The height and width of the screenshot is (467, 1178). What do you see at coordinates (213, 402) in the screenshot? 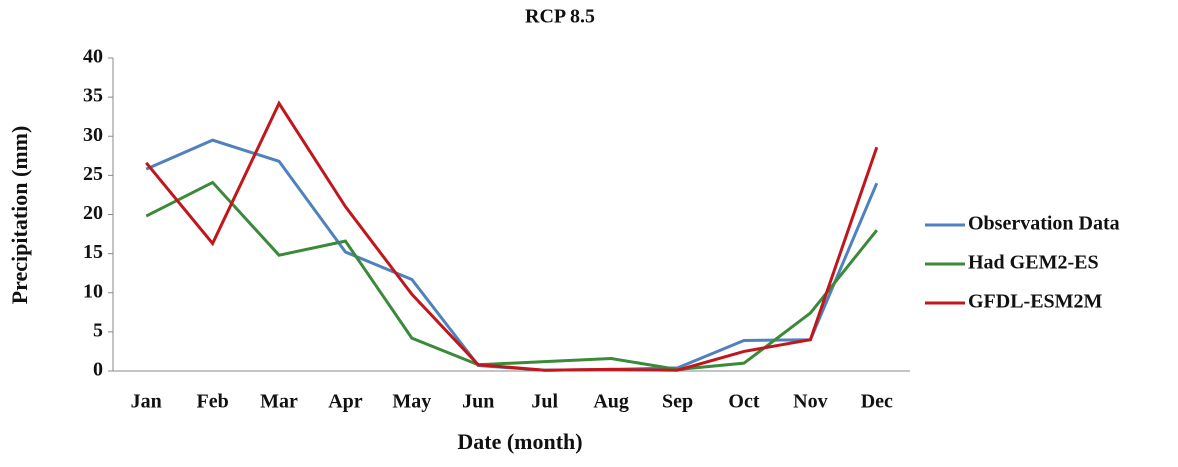
I see `x-tick-label: Feb` at bounding box center [213, 402].